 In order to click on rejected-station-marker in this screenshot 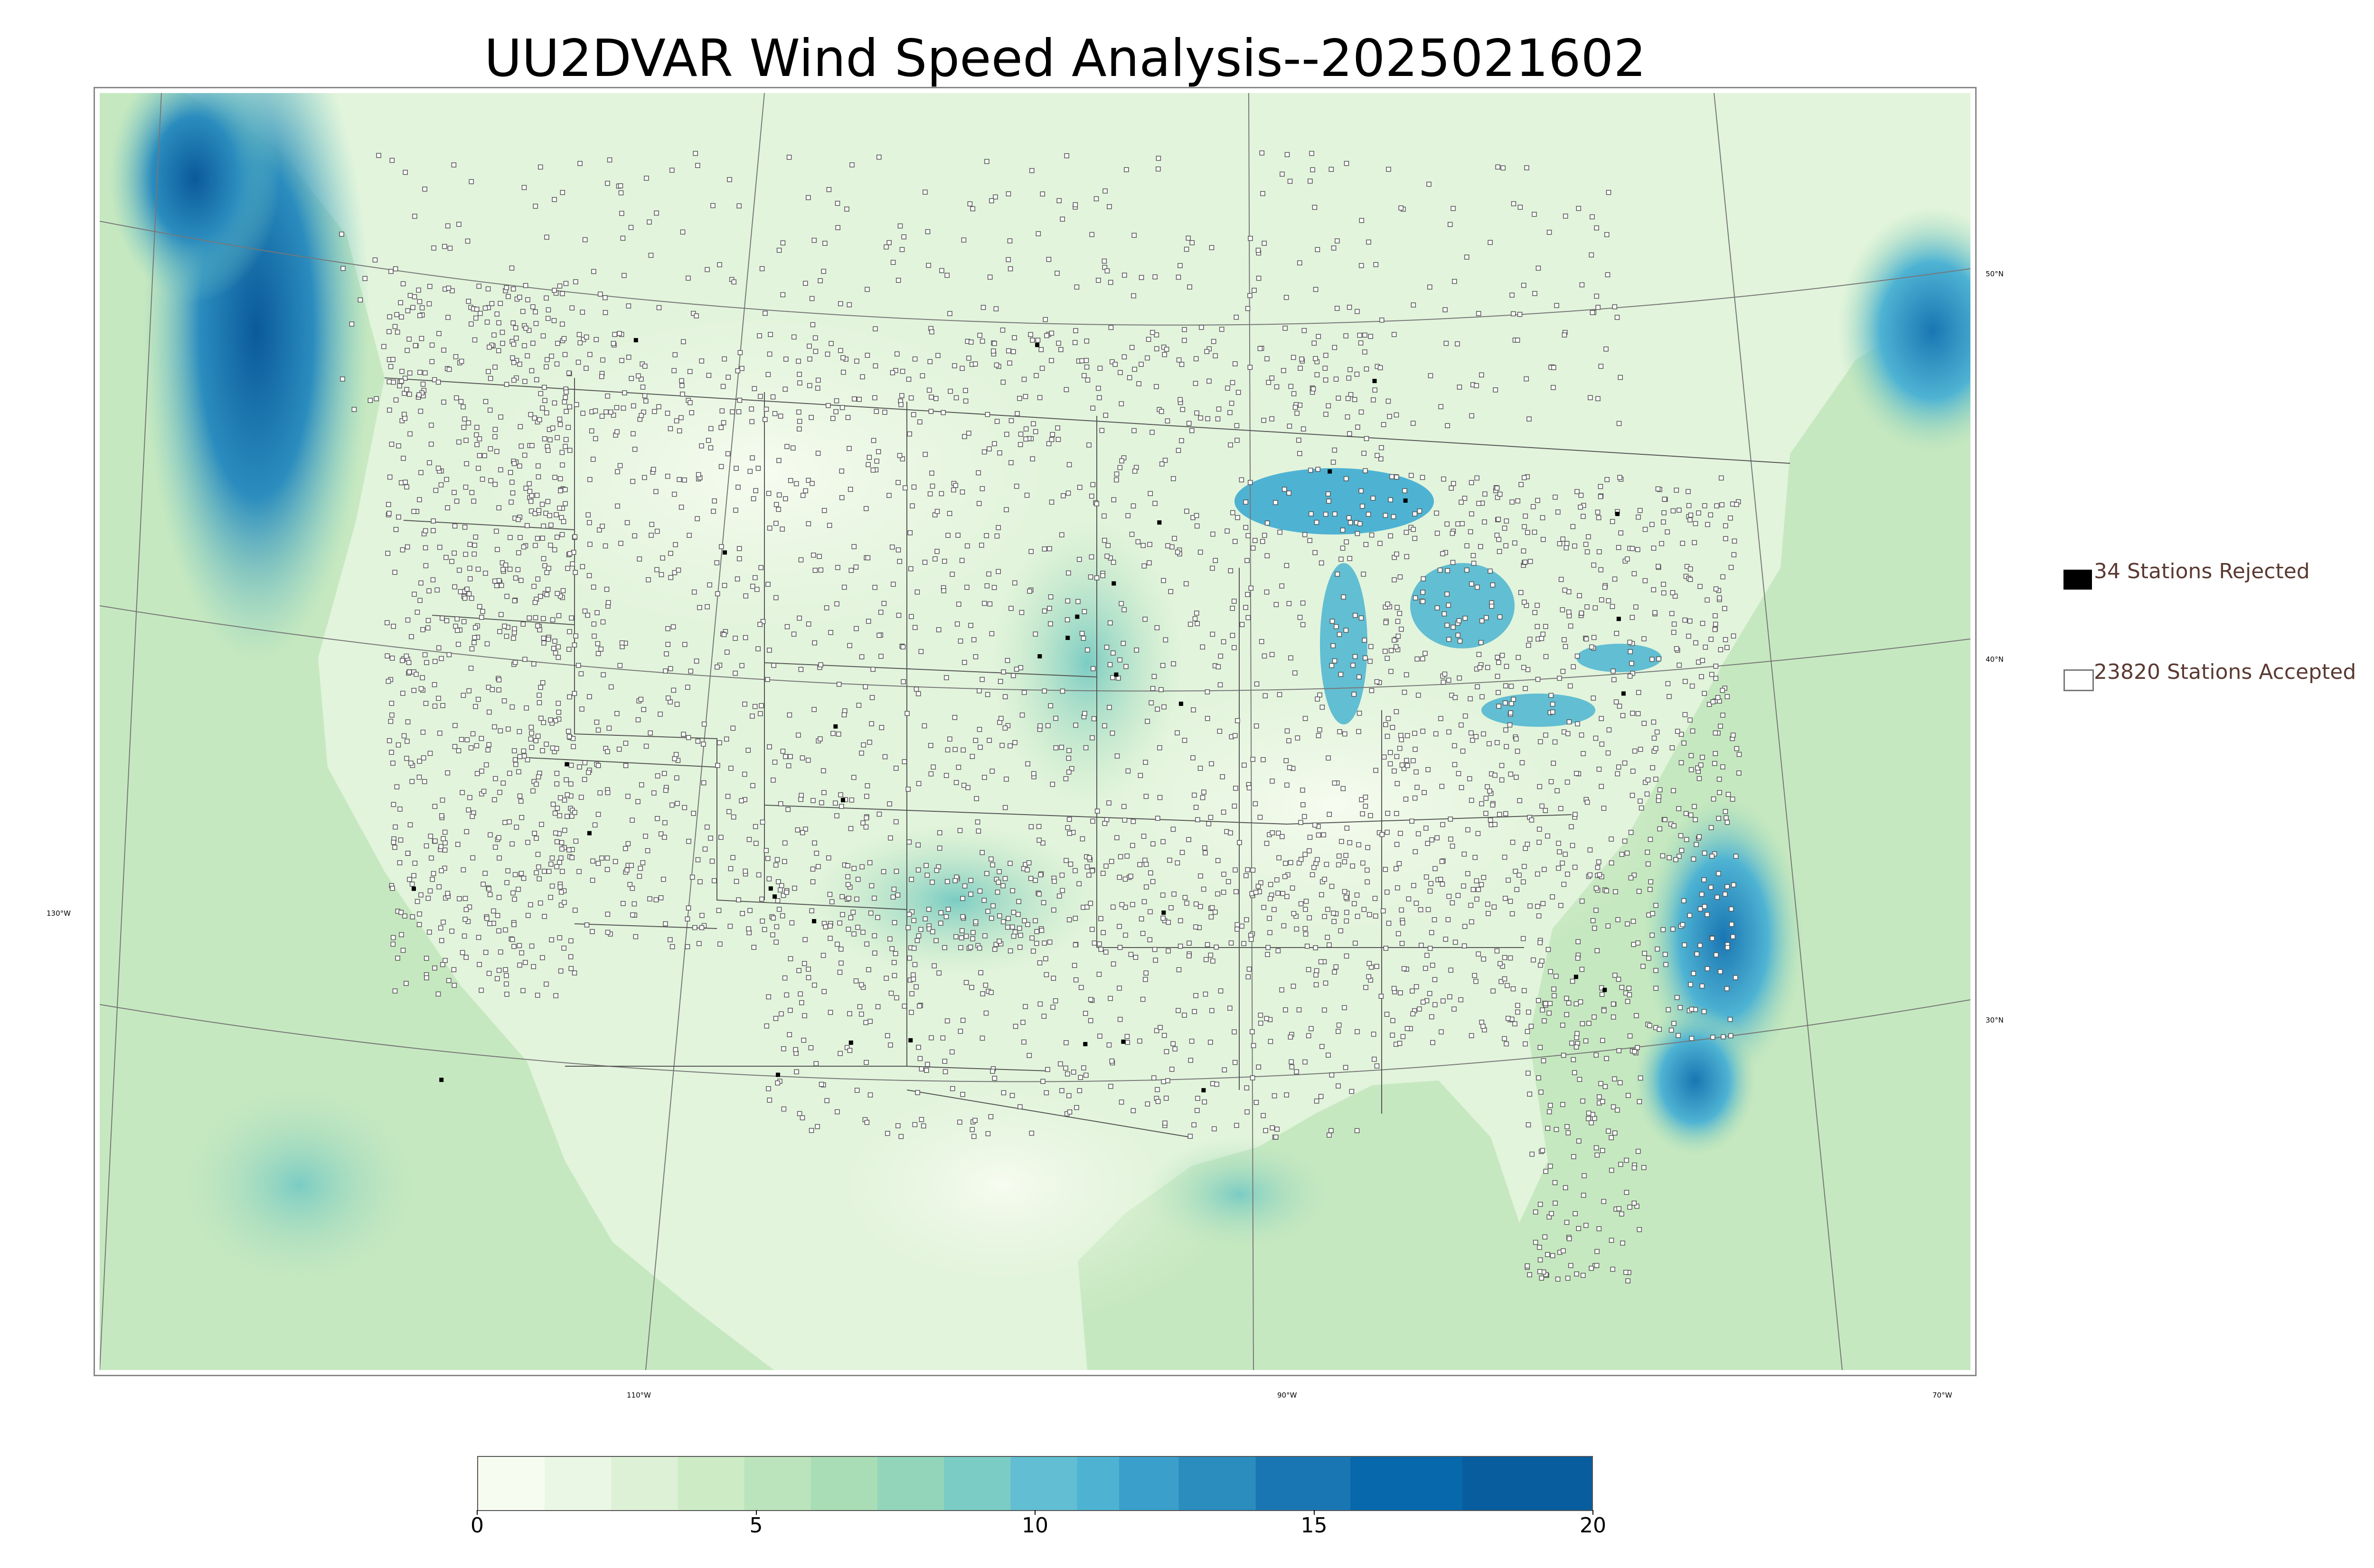, I will do `click(1123, 1041)`.